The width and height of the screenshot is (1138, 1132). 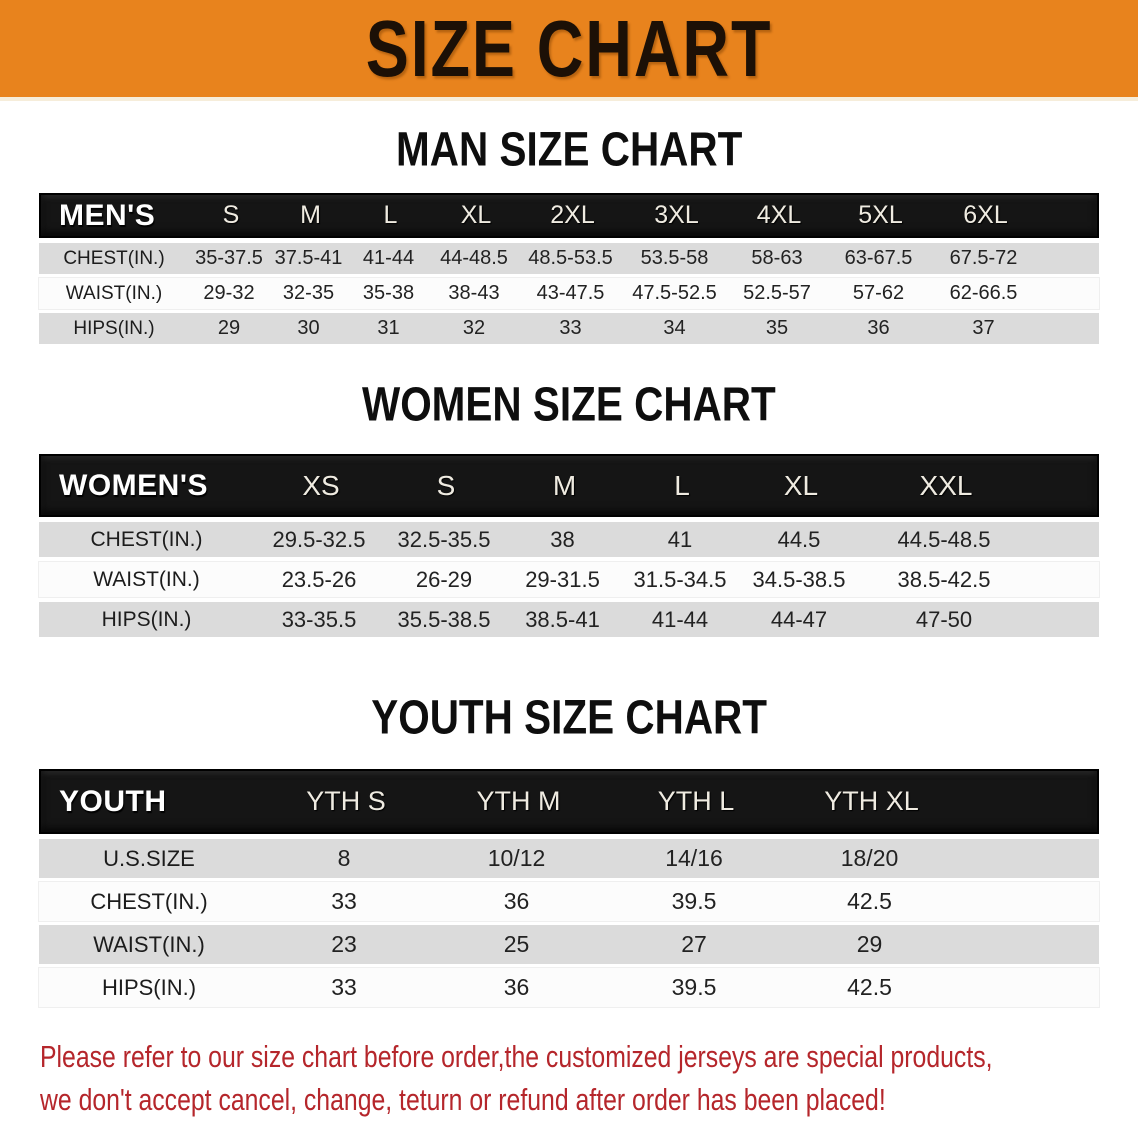 I want to click on size-value-cell: 26-29, so click(x=444, y=579).